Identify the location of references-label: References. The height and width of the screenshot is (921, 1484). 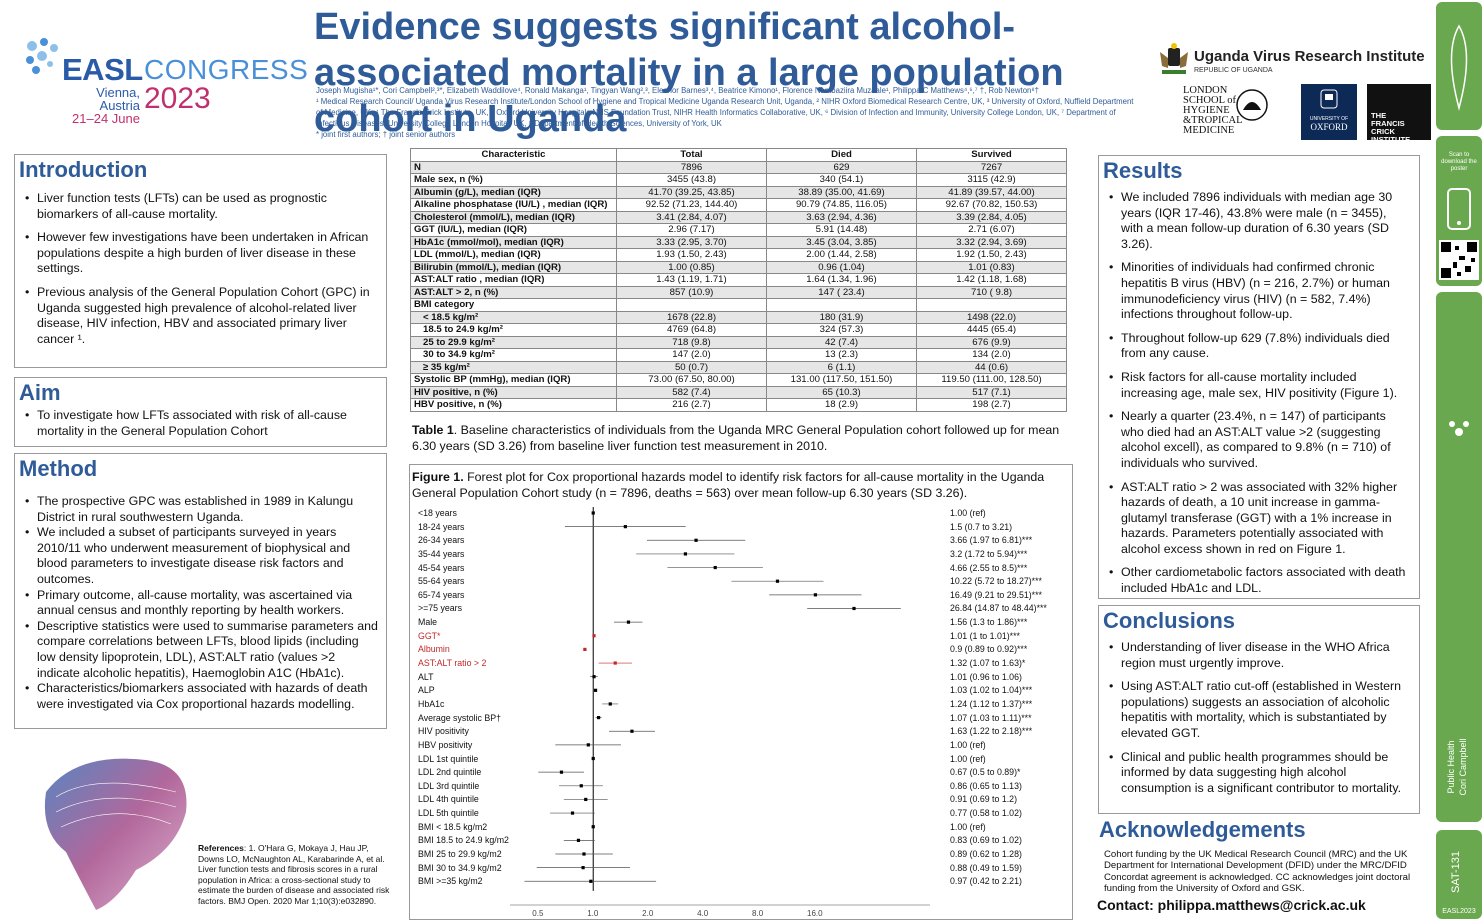
(221, 848).